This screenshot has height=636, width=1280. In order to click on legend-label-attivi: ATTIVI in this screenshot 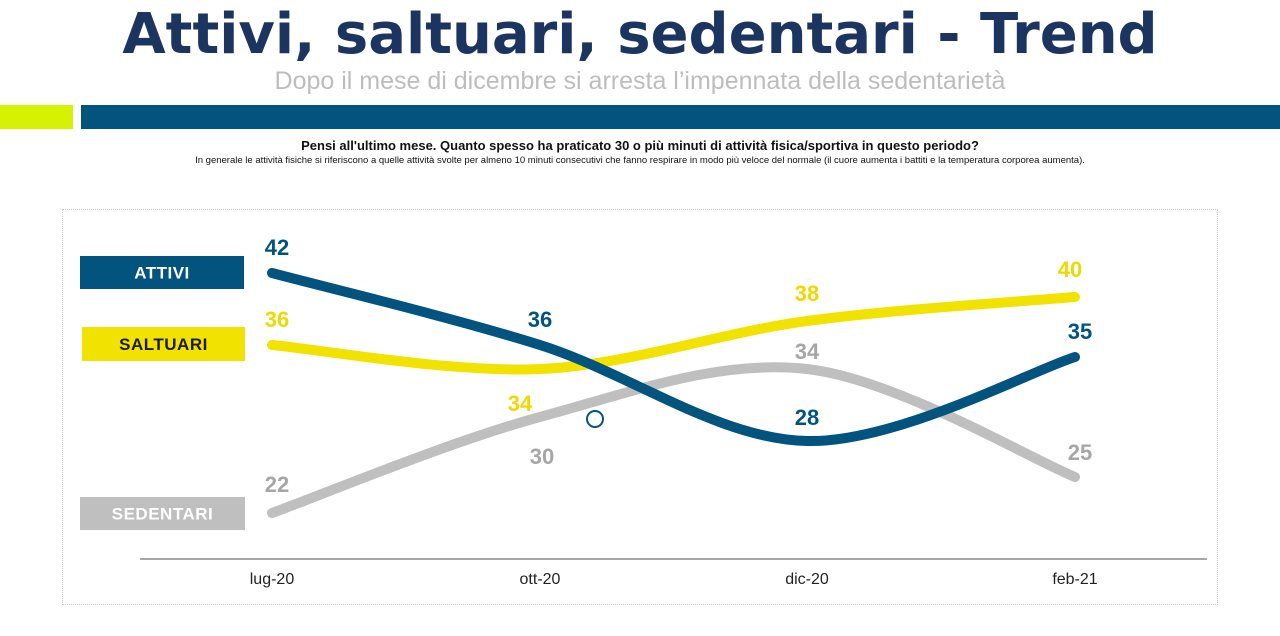, I will do `click(162, 273)`.